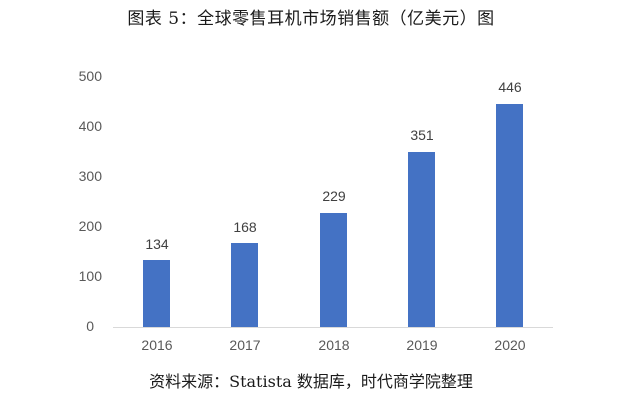 The image size is (622, 401). Describe the element at coordinates (90, 76) in the screenshot. I see `y-tick: 500` at that location.